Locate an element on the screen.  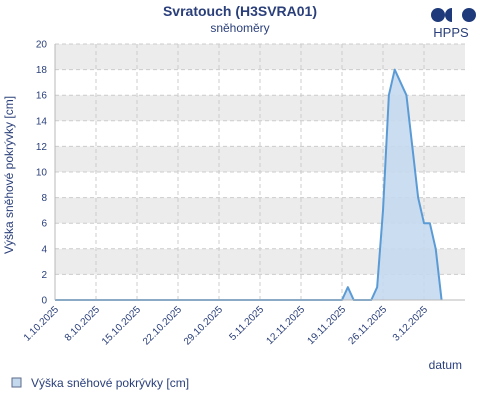
chart-subtitle: sněhoměry is located at coordinates (239, 28).